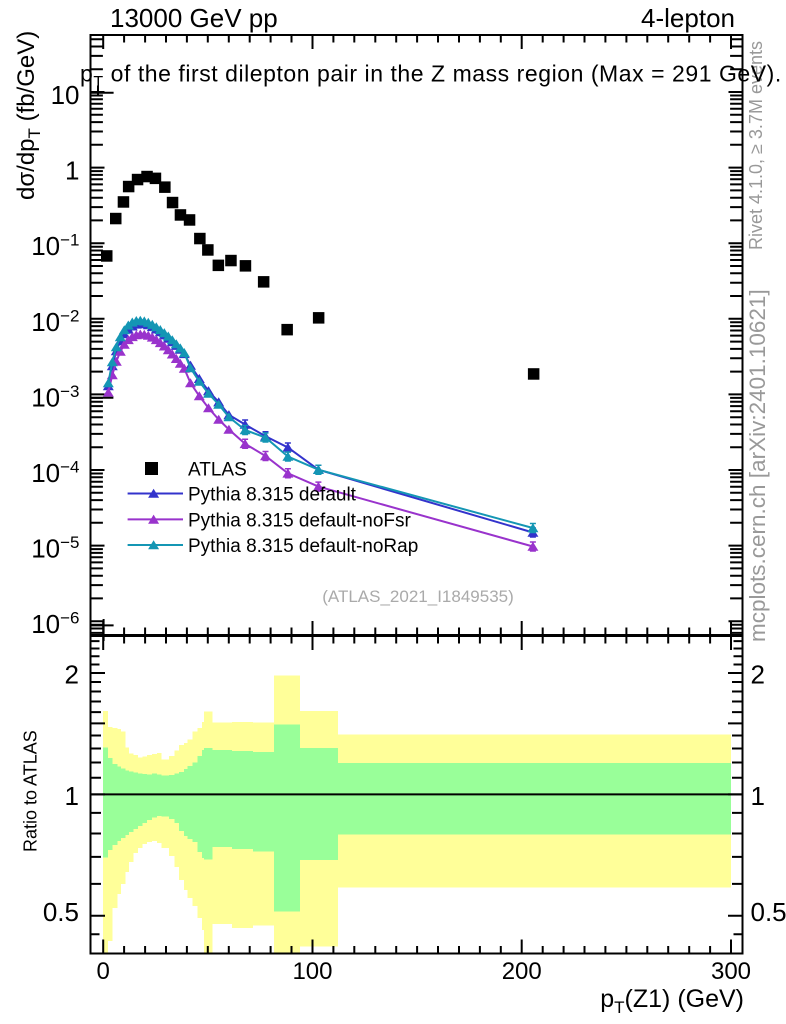 The height and width of the screenshot is (1024, 786). I want to click on svg-text: 4-lepton, so click(688, 18).